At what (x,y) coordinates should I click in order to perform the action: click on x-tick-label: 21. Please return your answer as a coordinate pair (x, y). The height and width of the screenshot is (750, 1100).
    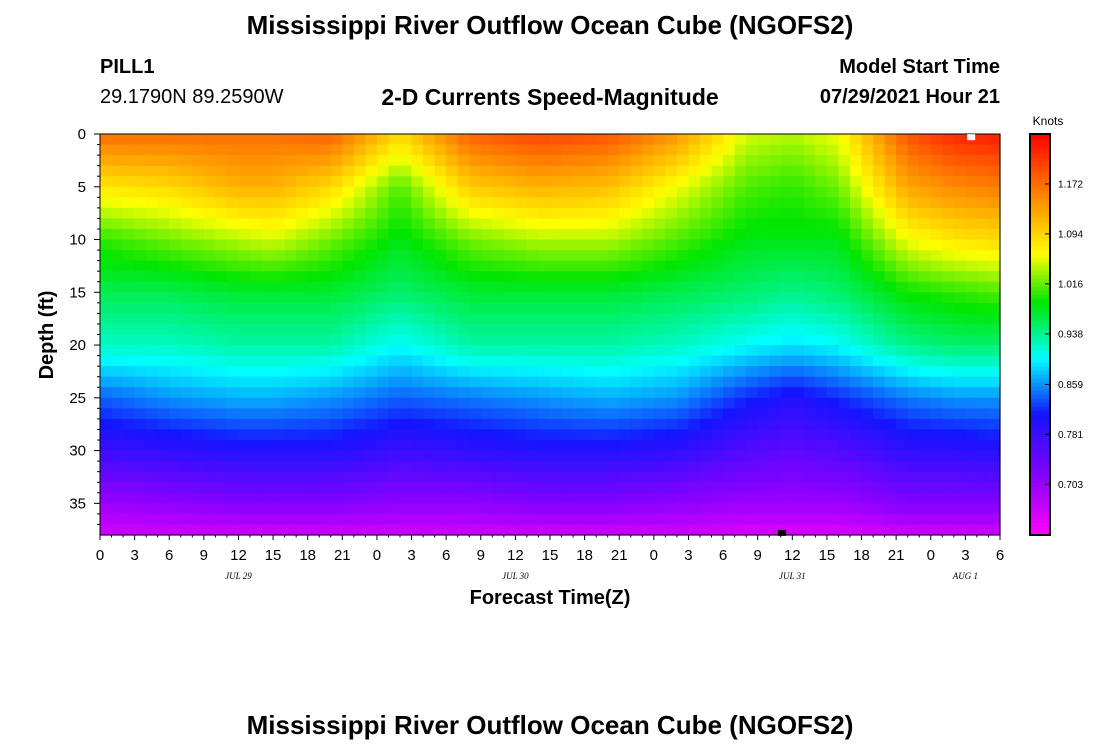
    Looking at the image, I should click on (896, 555).